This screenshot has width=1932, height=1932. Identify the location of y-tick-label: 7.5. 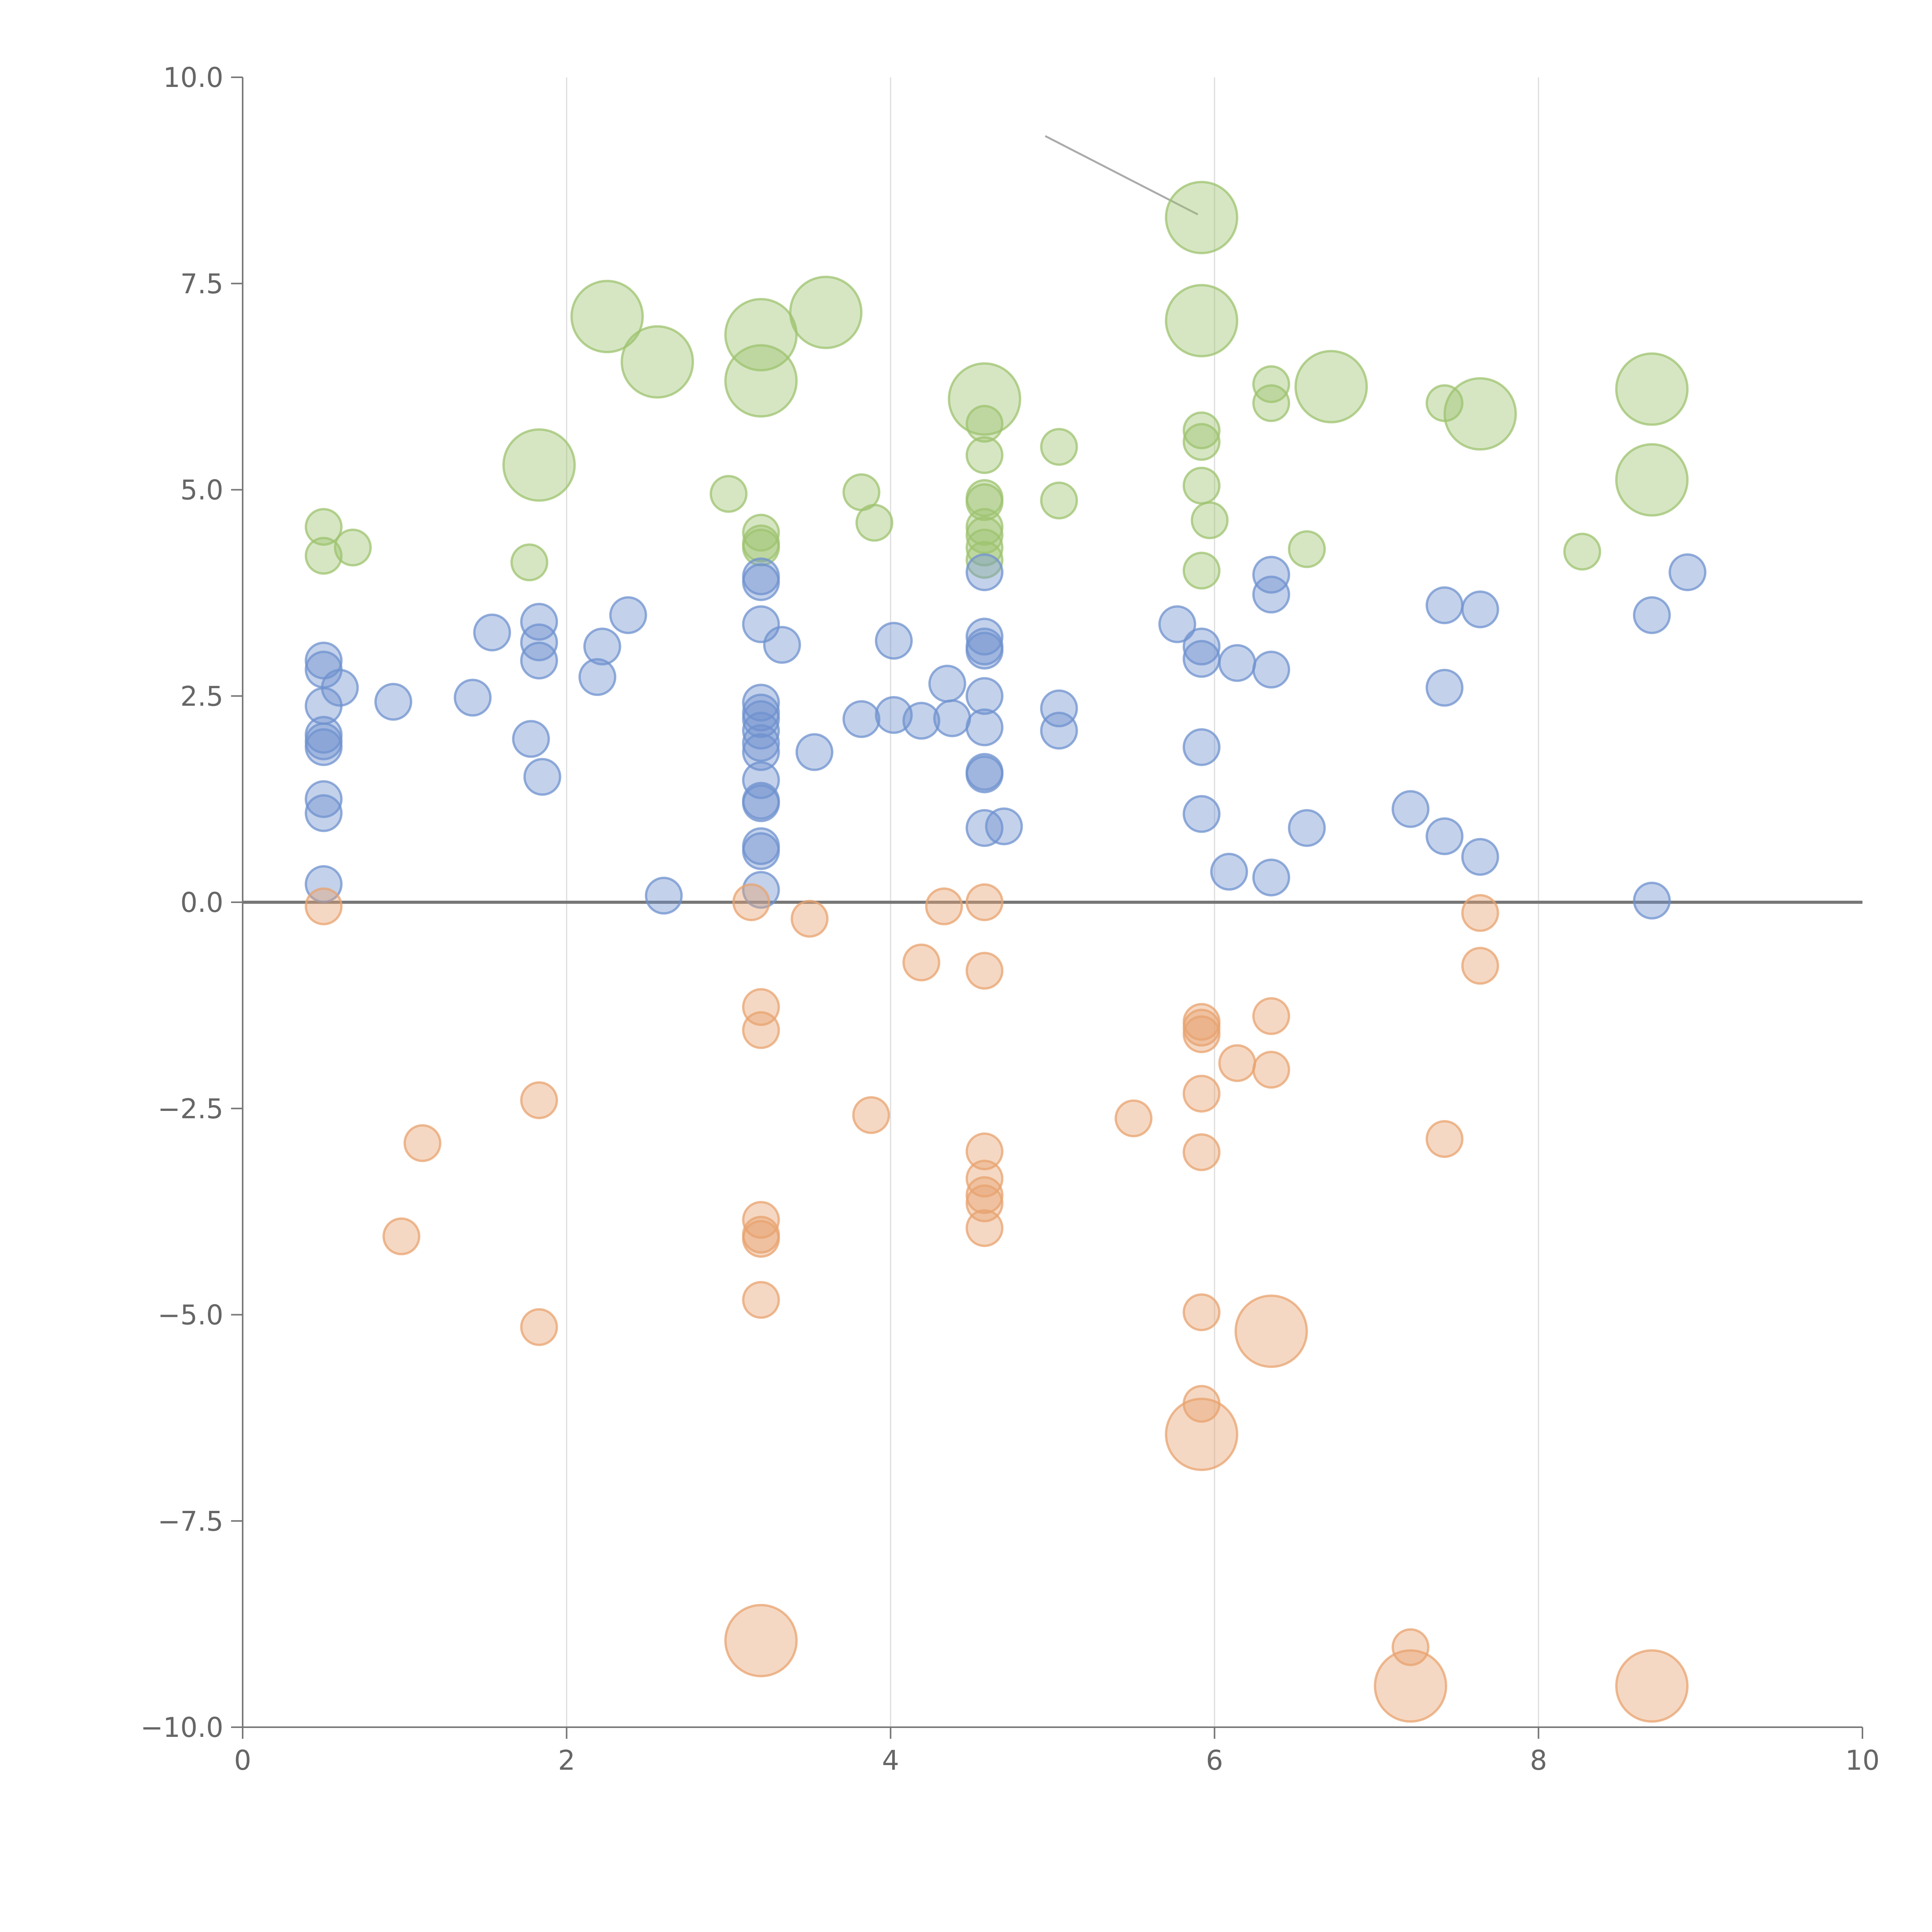
(202, 284).